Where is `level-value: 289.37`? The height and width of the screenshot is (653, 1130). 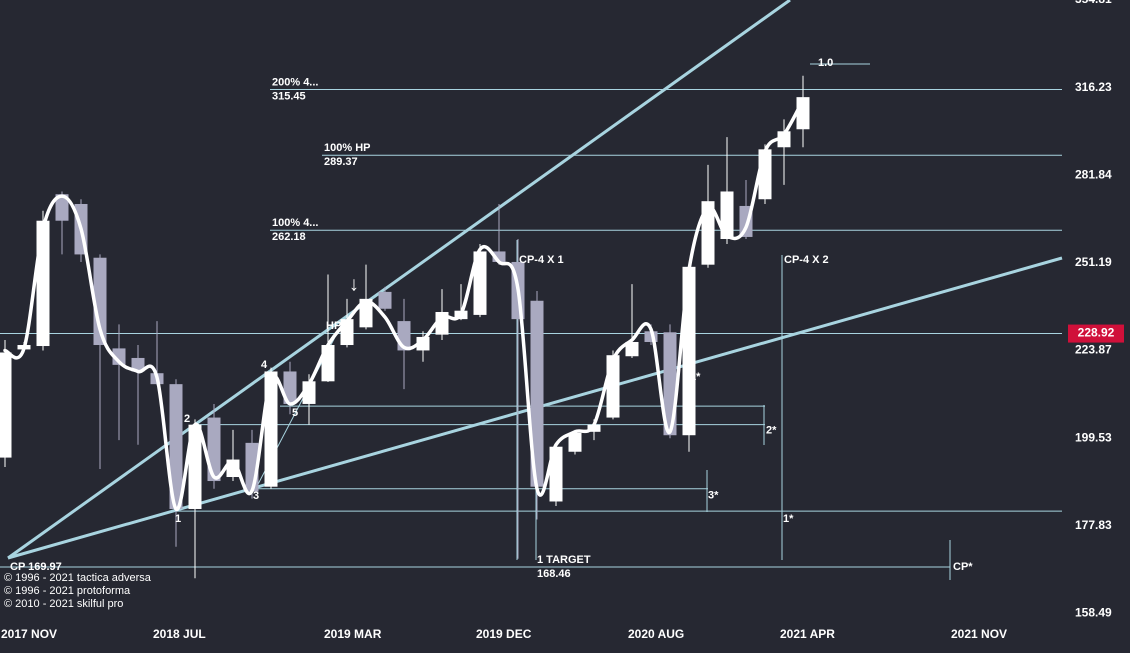 level-value: 289.37 is located at coordinates (341, 162).